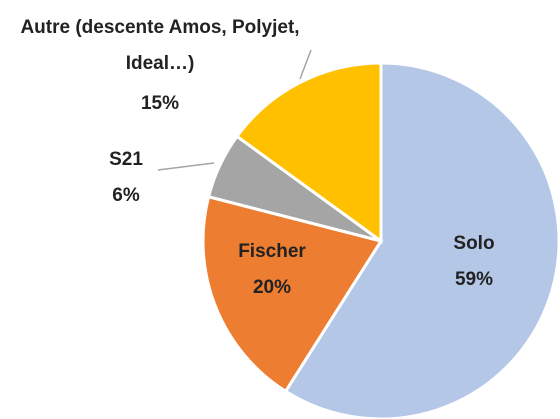  Describe the element at coordinates (474, 279) in the screenshot. I see `value-label: 59%` at that location.